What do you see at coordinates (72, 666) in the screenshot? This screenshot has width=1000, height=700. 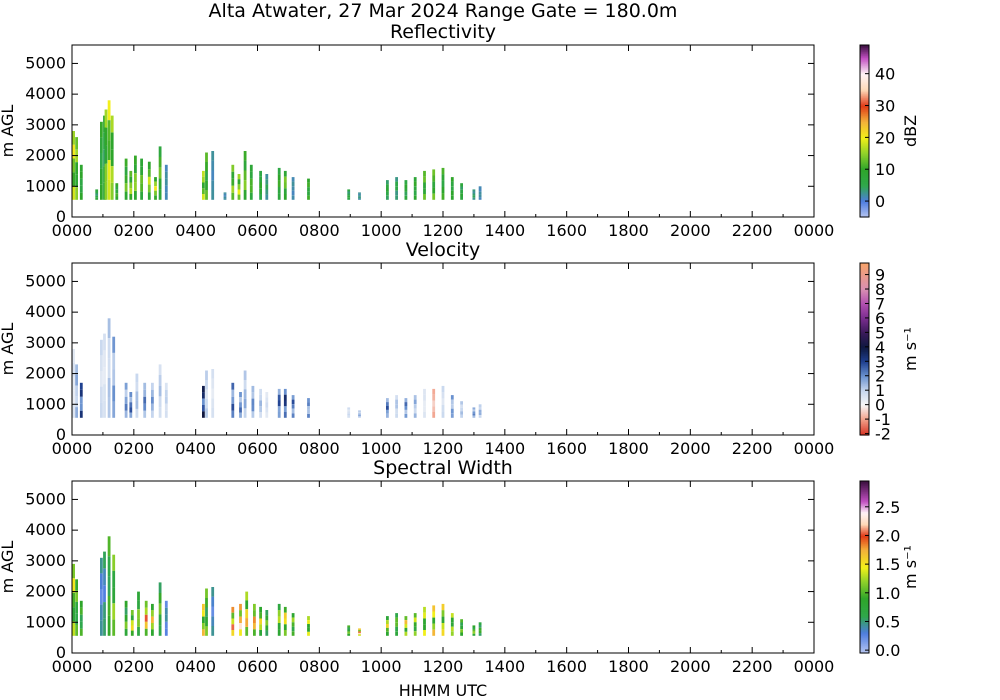 I see `x-tick-label: 0000` at bounding box center [72, 666].